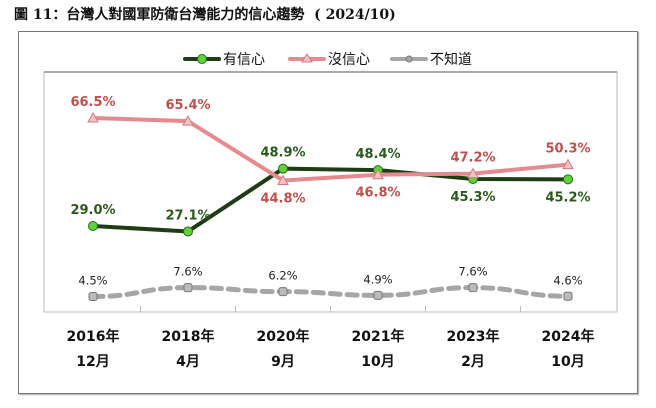 The height and width of the screenshot is (408, 656). What do you see at coordinates (473, 336) in the screenshot?
I see `x-tick-label: 2023年` at bounding box center [473, 336].